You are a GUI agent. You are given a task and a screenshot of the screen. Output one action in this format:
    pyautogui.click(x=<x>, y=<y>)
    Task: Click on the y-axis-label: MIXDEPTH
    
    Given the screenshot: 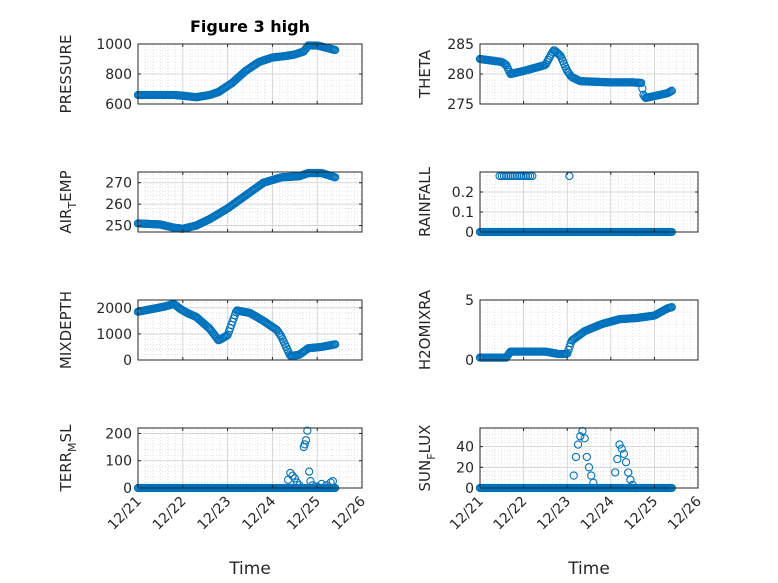 What is the action you would take?
    pyautogui.click(x=66, y=330)
    